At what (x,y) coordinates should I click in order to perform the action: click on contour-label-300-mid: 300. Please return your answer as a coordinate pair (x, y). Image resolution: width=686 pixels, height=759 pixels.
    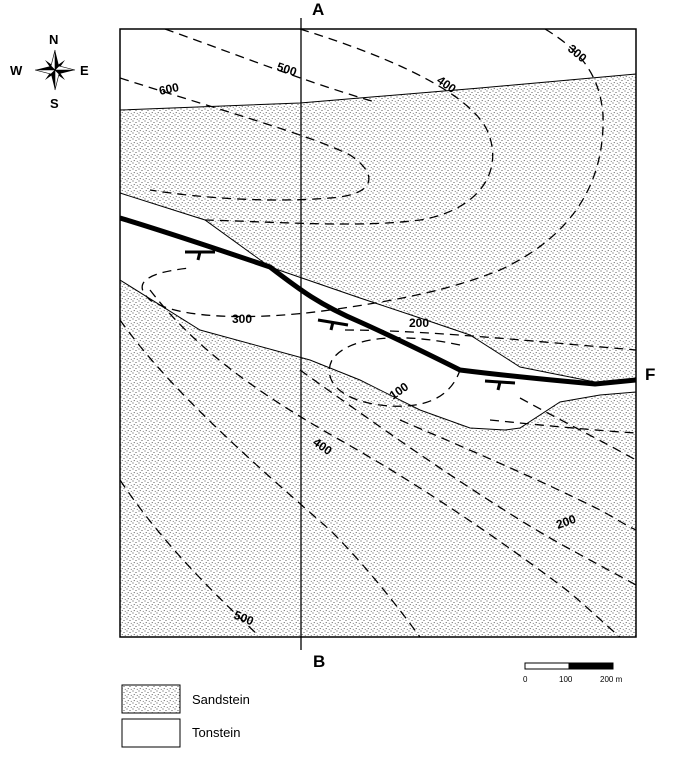
    Looking at the image, I should click on (242, 319).